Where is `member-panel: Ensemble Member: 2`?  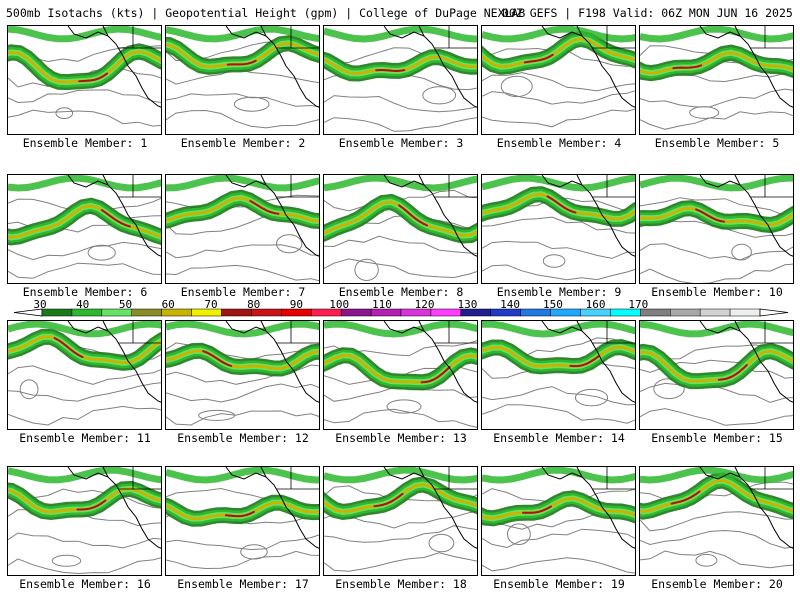
member-panel: Ensemble Member: 2 is located at coordinates (242, 87).